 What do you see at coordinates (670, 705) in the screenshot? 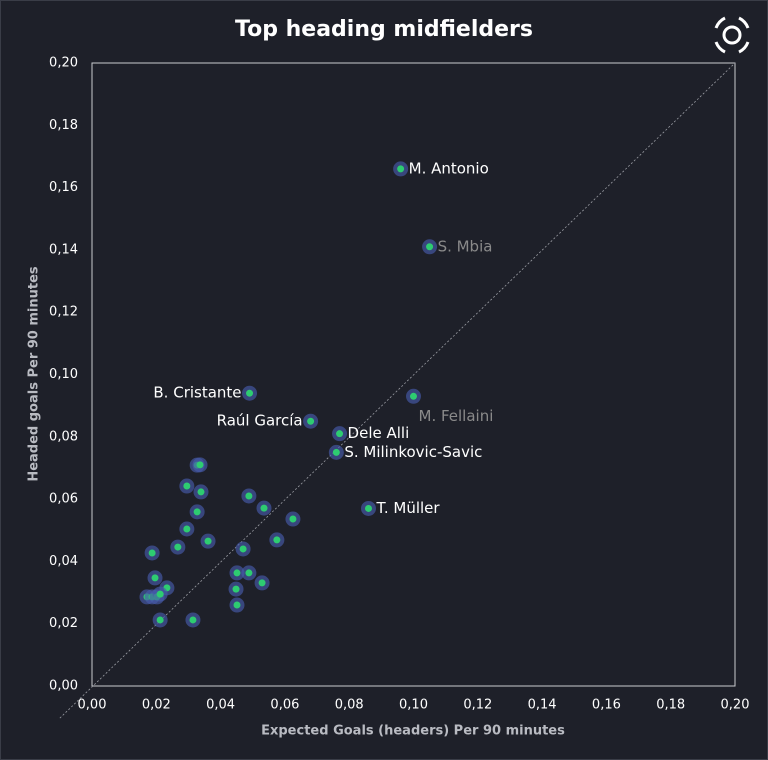
I see `x-tick-label: 0,18` at bounding box center [670, 705].